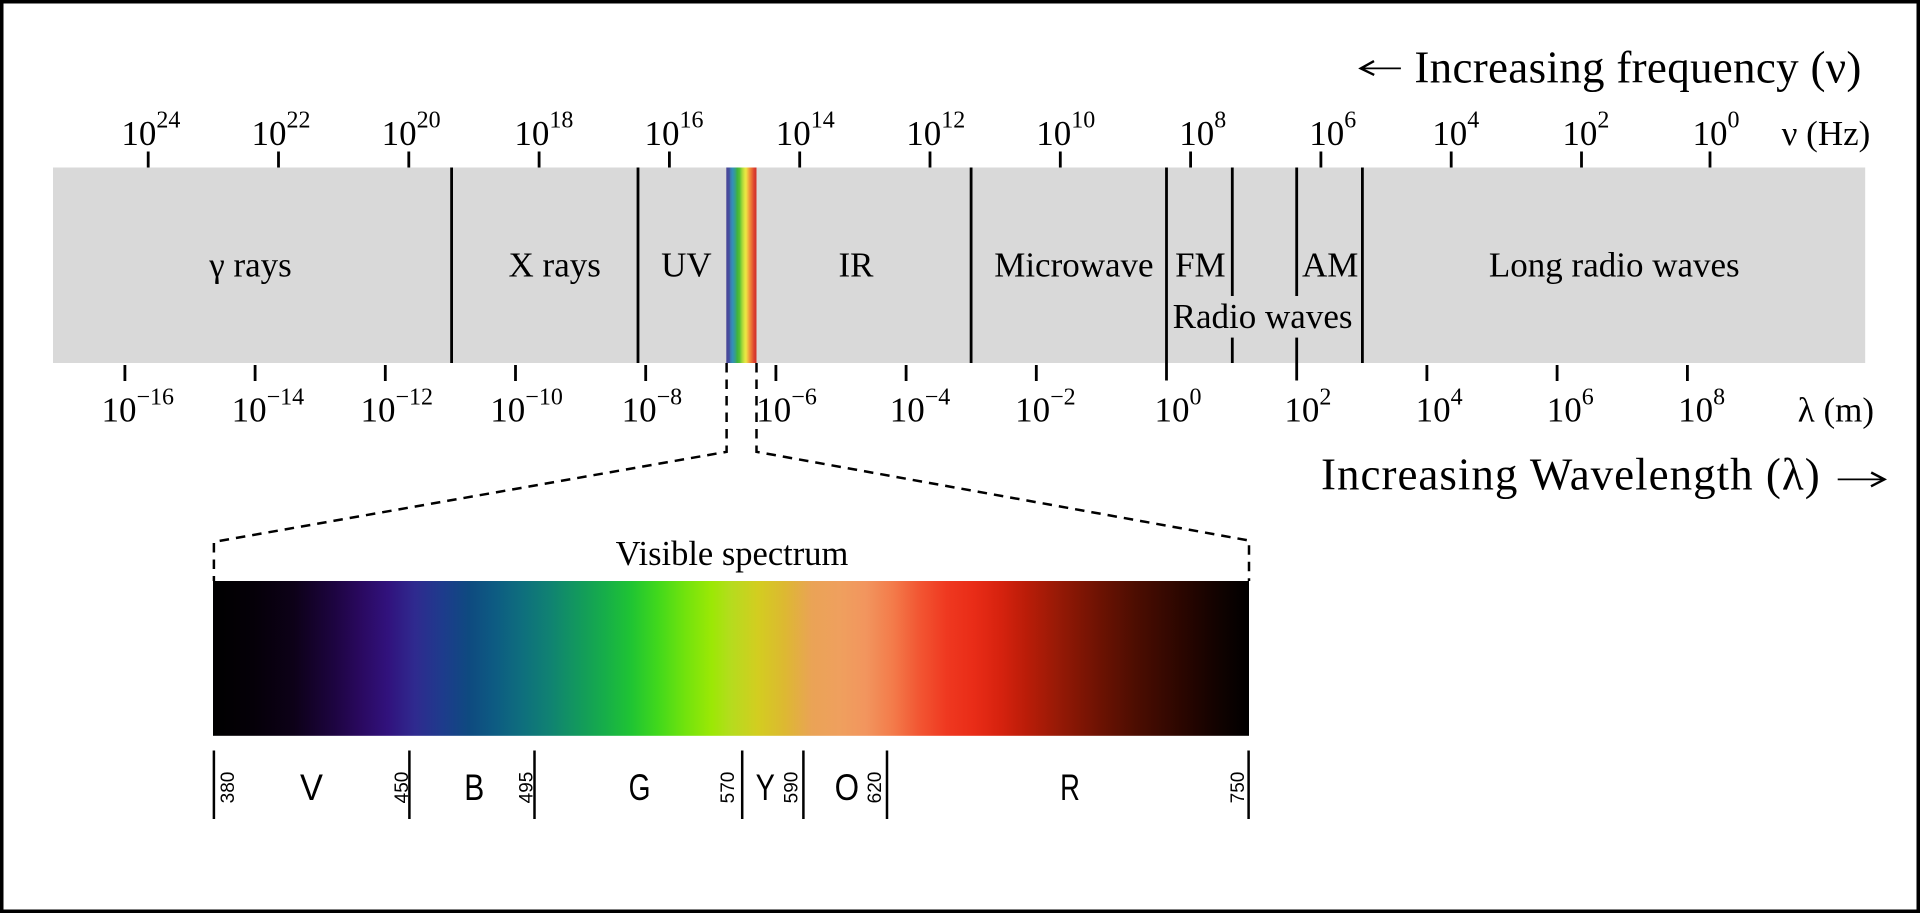 This screenshot has width=1920, height=913. I want to click on svg-text: UV, so click(686, 265).